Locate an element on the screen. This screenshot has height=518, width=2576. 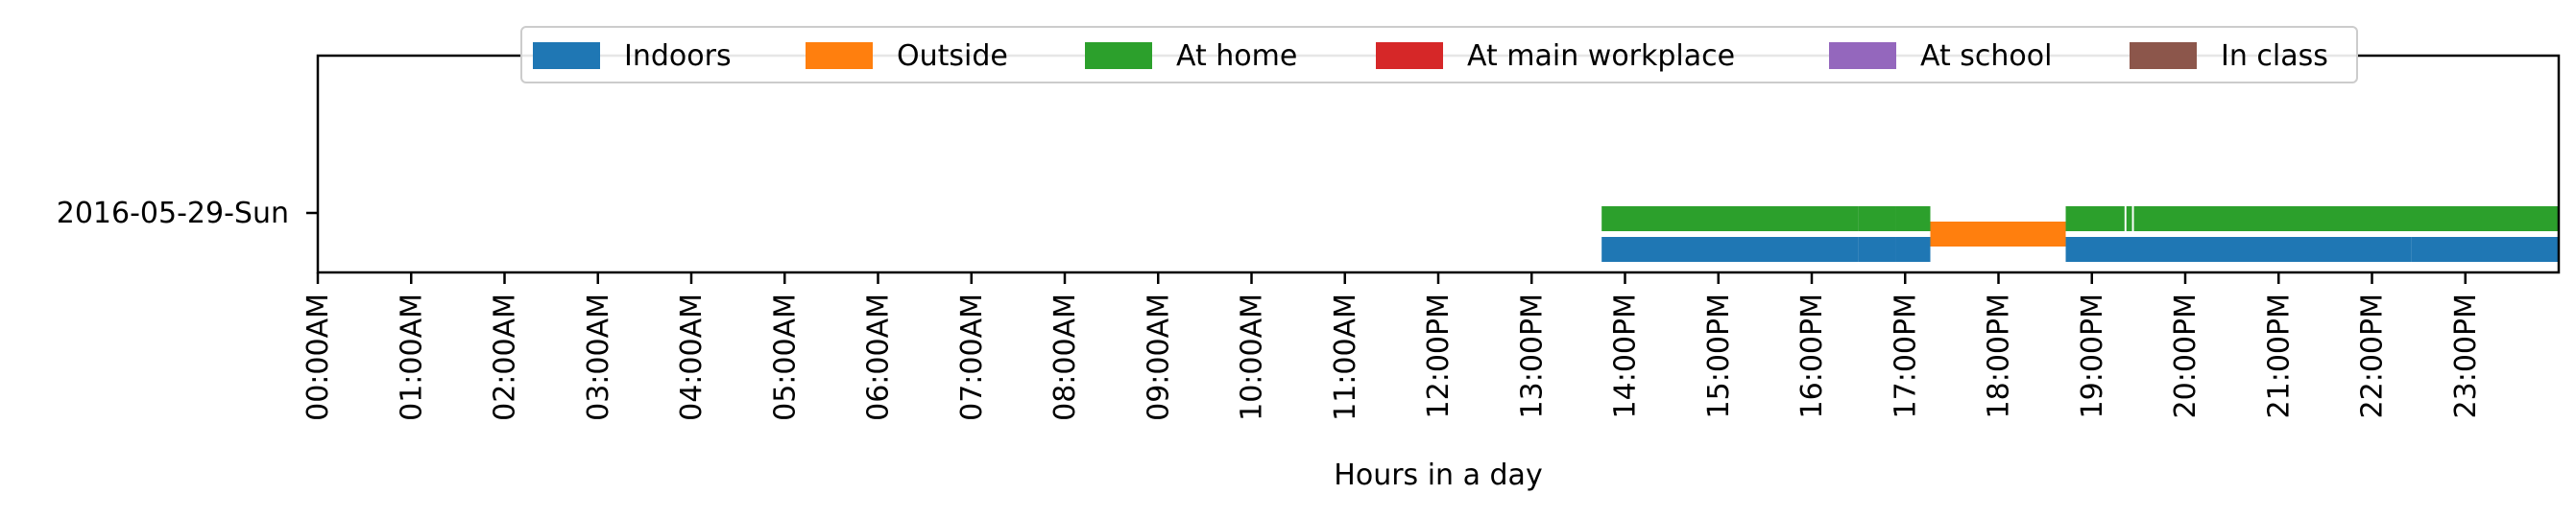
x-tick-label: 12:00PM is located at coordinates (1439, 356).